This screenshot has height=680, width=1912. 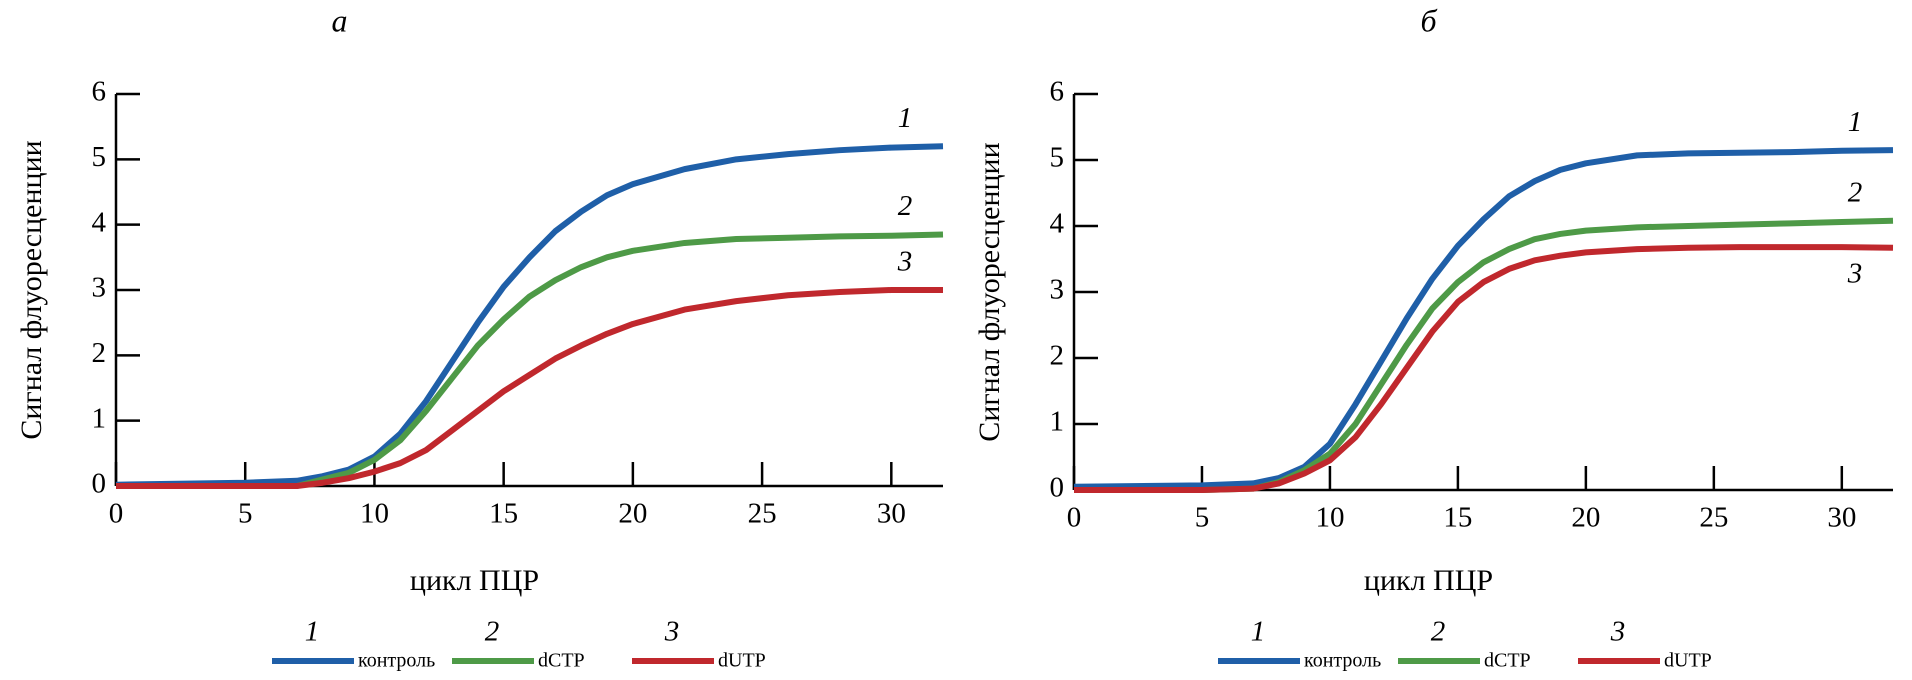 I want to click on chart-title: б, so click(x=1428, y=20).